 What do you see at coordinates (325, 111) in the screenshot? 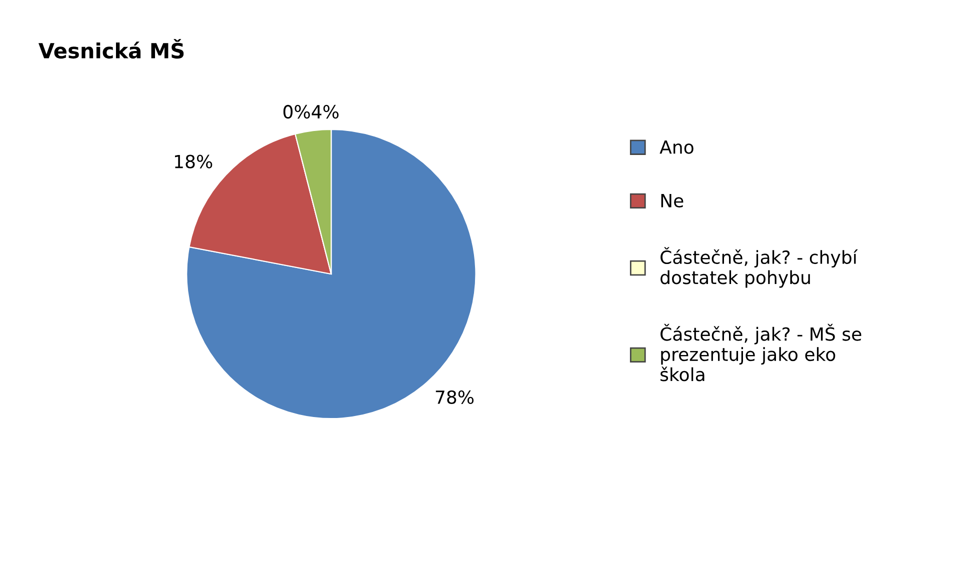
I see `data-label: 4%` at bounding box center [325, 111].